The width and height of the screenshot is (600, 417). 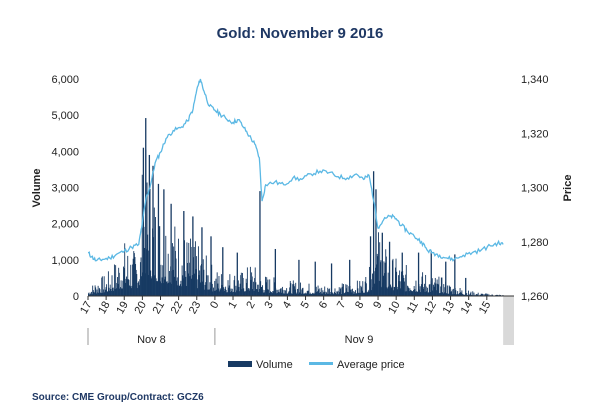 I want to click on shaded-region-layer, so click(x=508, y=320).